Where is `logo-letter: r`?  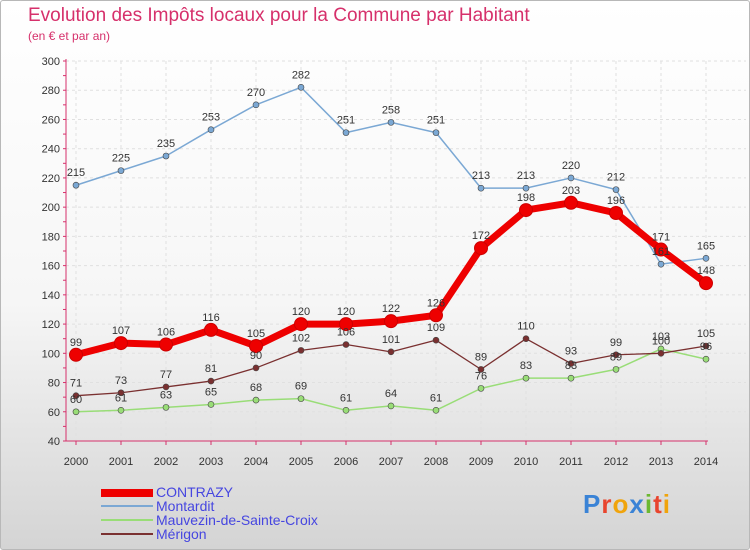 logo-letter: r is located at coordinates (607, 504).